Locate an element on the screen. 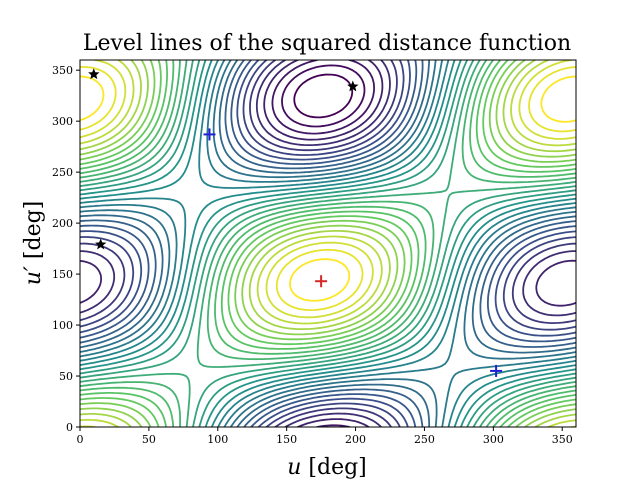  y-tick-label: 150 is located at coordinates (62, 274).